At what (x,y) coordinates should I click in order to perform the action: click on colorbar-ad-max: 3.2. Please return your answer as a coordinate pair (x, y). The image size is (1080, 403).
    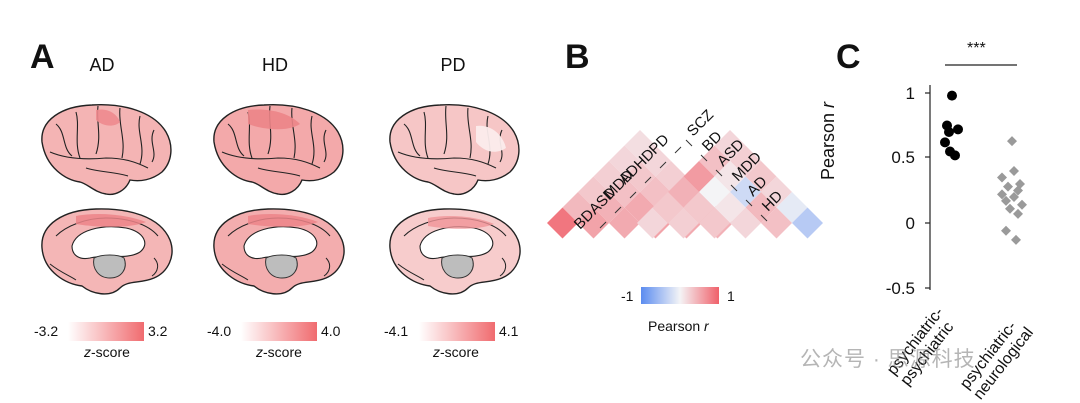
    Looking at the image, I should click on (158, 331).